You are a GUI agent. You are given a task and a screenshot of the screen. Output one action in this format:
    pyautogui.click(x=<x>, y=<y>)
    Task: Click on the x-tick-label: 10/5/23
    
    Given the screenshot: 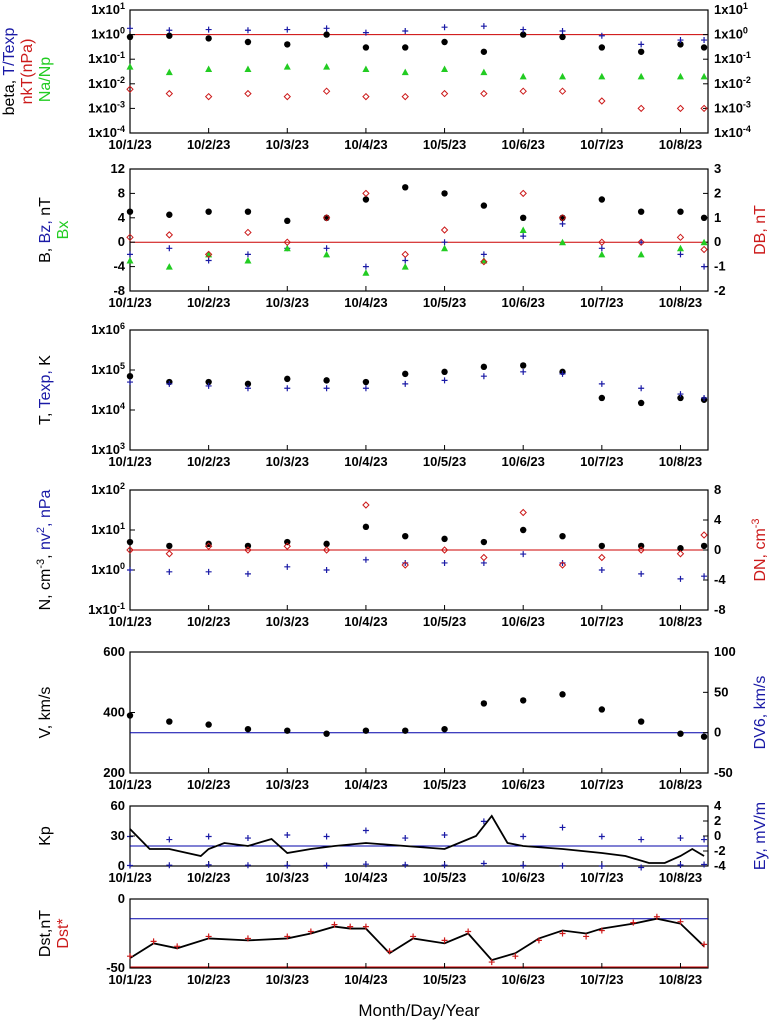 What is the action you would take?
    pyautogui.click(x=444, y=784)
    